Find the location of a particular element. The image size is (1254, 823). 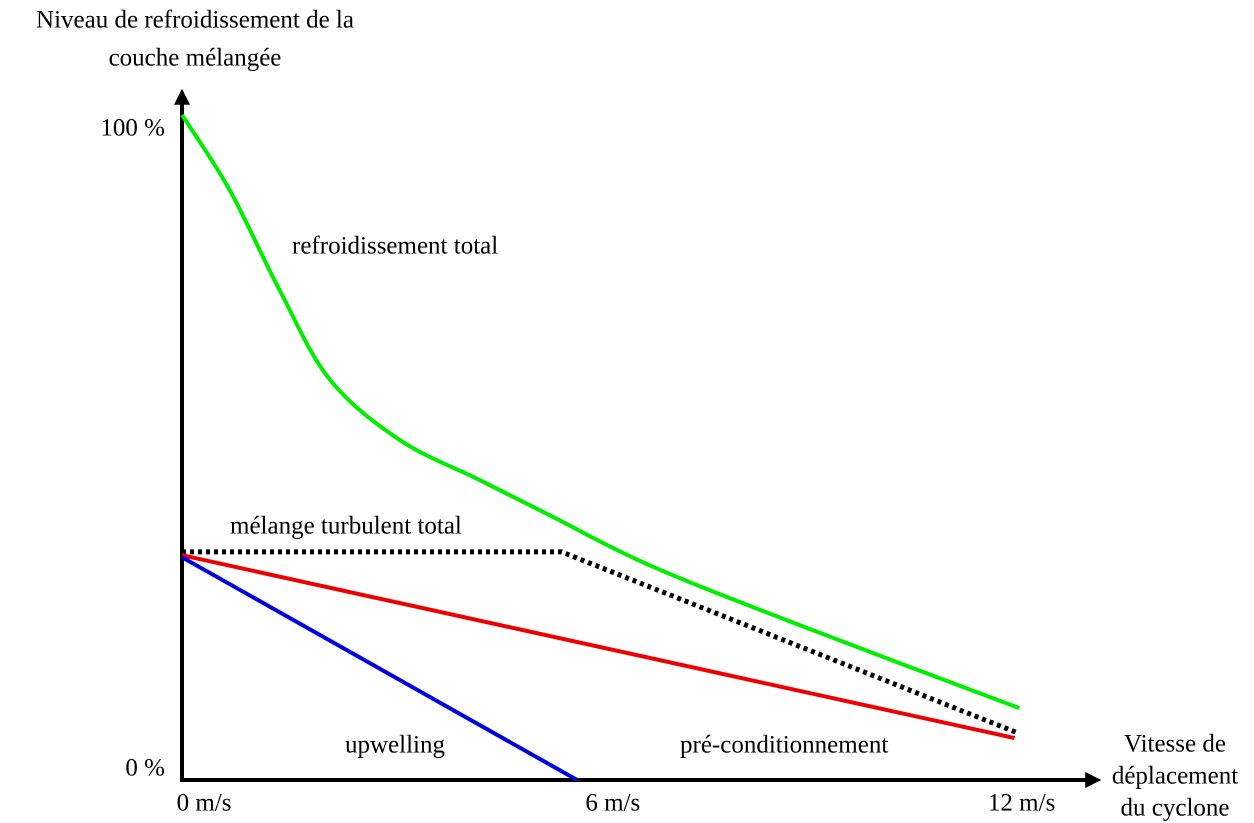

x-tick-label: 12 m/s is located at coordinates (1021, 803).